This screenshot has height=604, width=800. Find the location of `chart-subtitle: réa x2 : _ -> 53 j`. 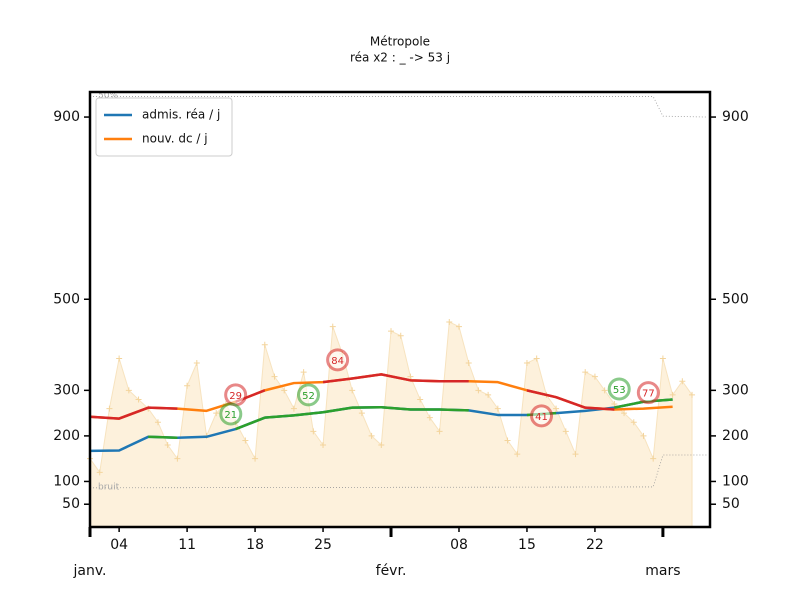

chart-subtitle: réa x2 : _ -> 53 j is located at coordinates (400, 58).